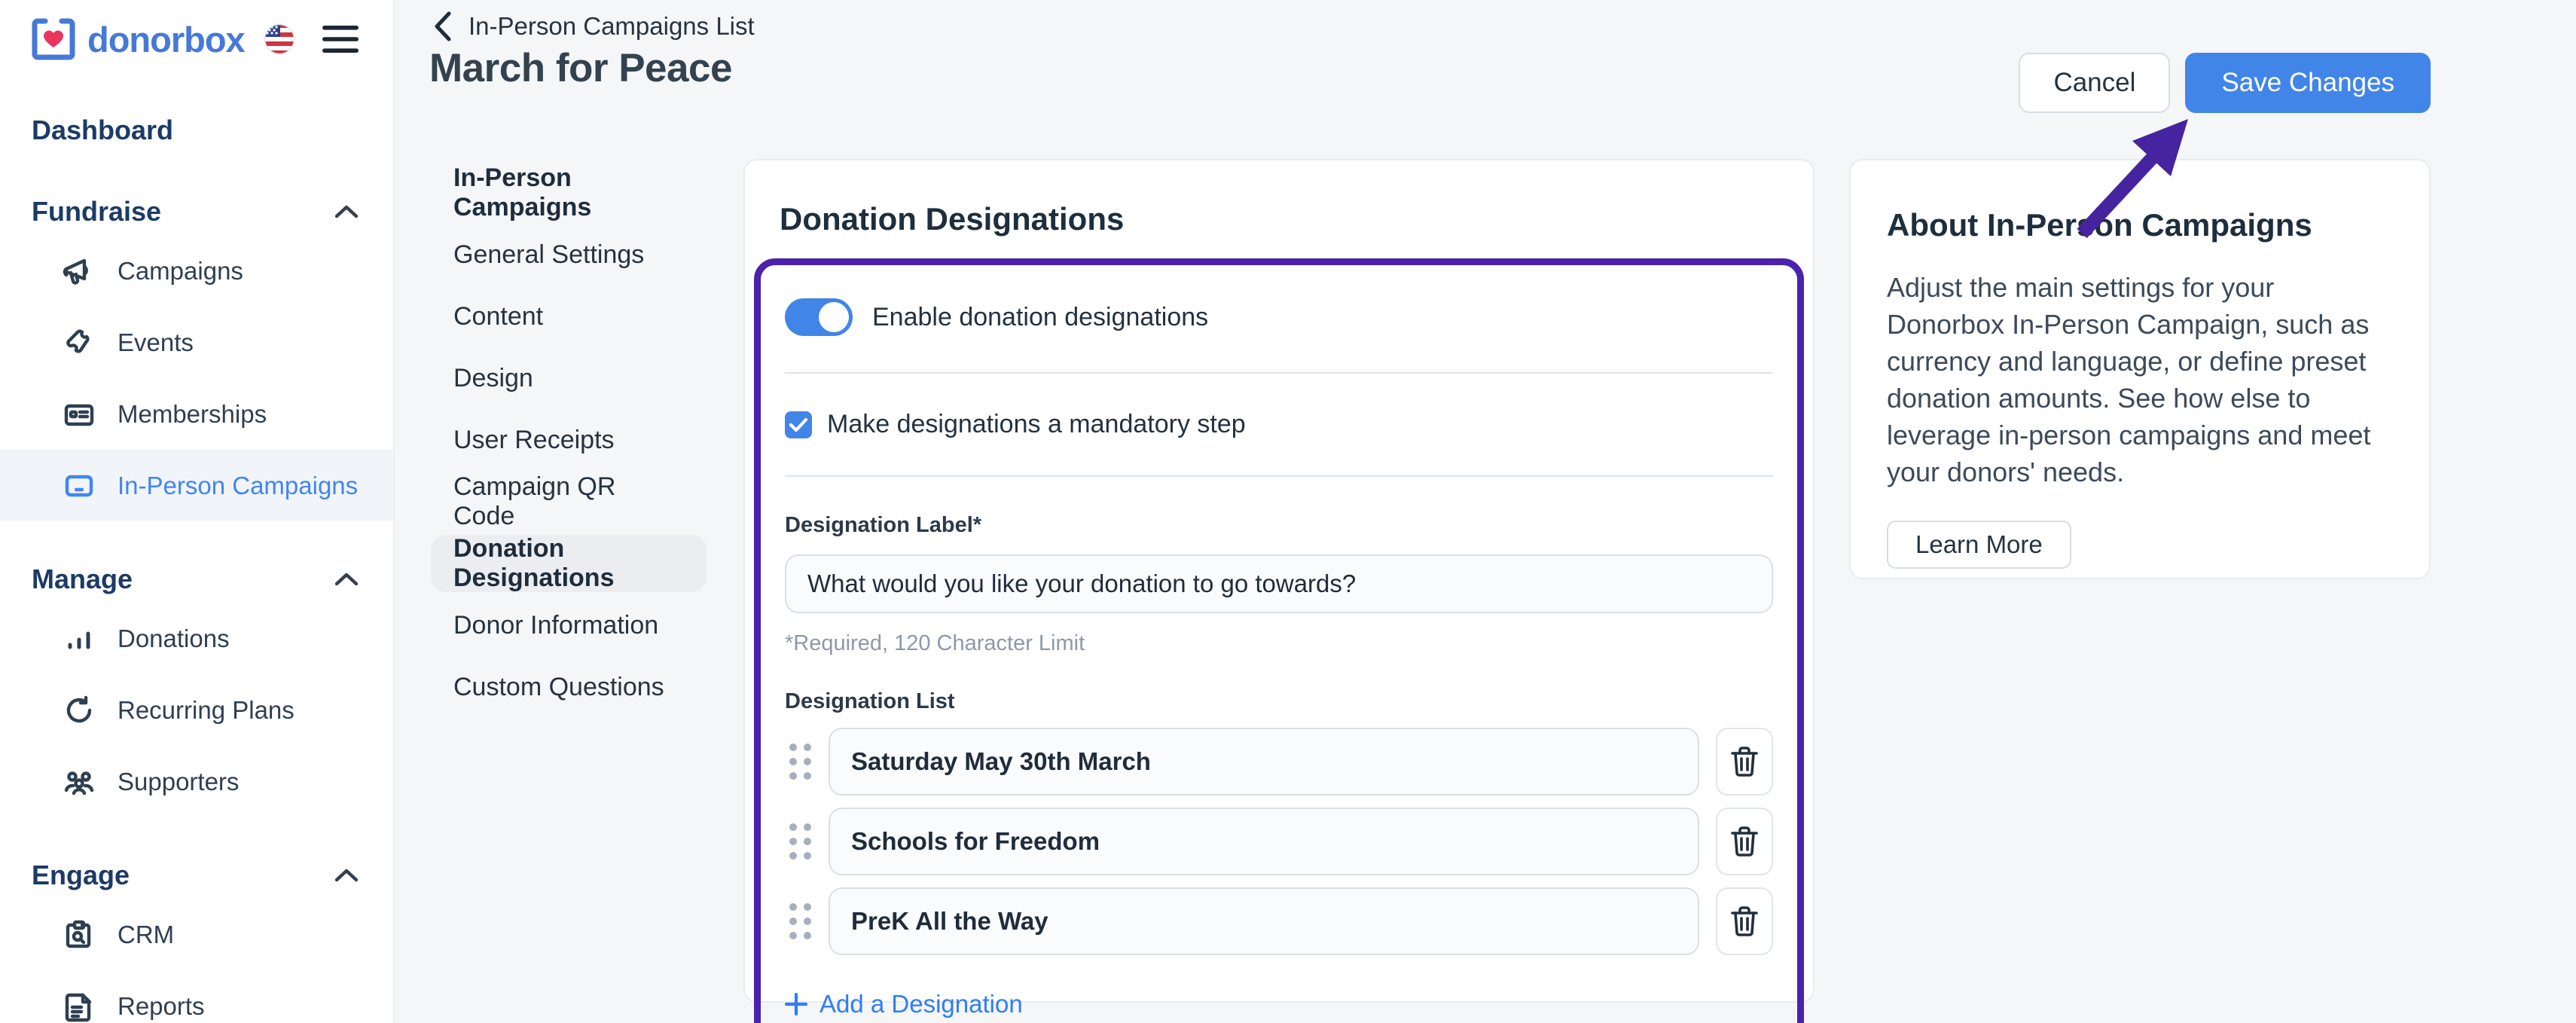  I want to click on toggle-knob, so click(834, 317).